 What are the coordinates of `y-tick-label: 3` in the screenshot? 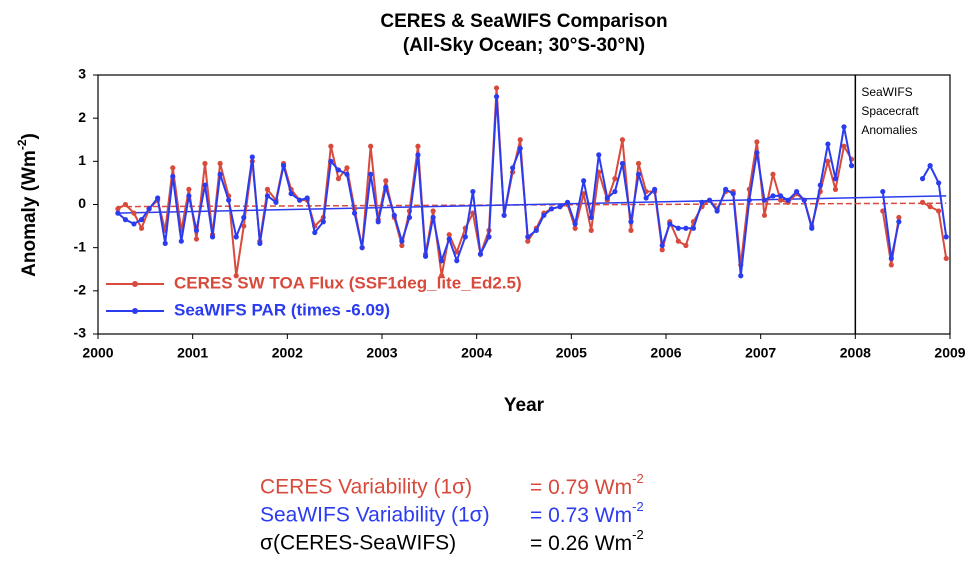 It's located at (82, 74).